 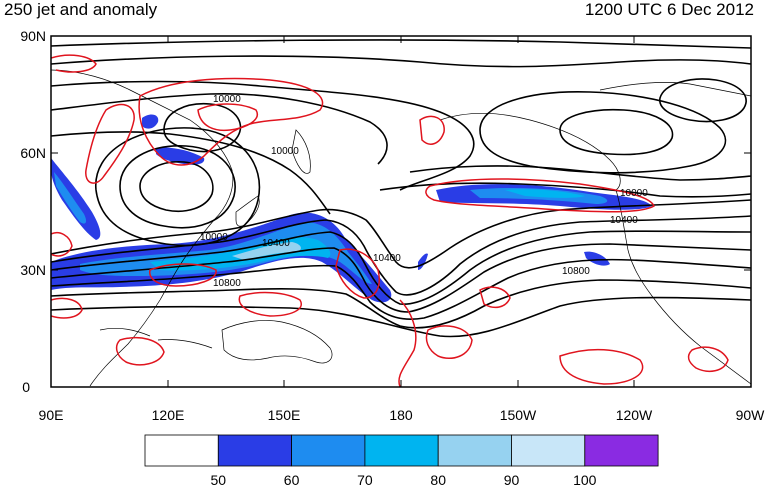 What do you see at coordinates (512, 480) in the screenshot?
I see `colorbar-tick-label: 90` at bounding box center [512, 480].